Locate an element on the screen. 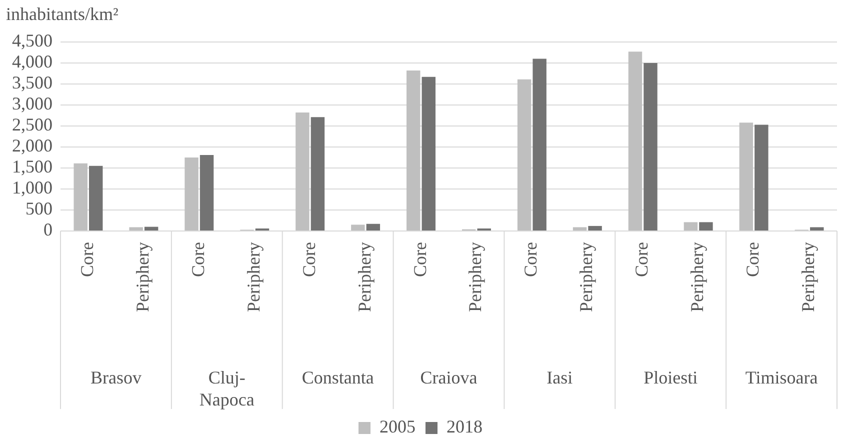 This screenshot has height=447, width=853. y-tick-label: 4,500 is located at coordinates (32, 40).